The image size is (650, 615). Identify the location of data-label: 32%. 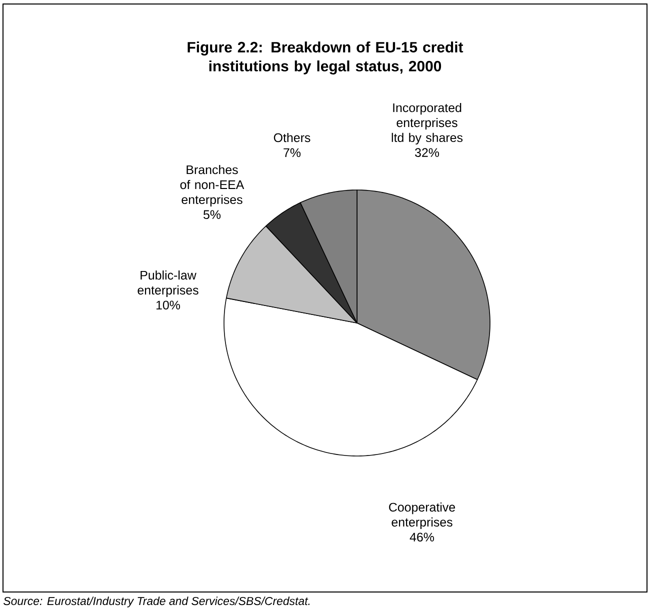
(427, 152).